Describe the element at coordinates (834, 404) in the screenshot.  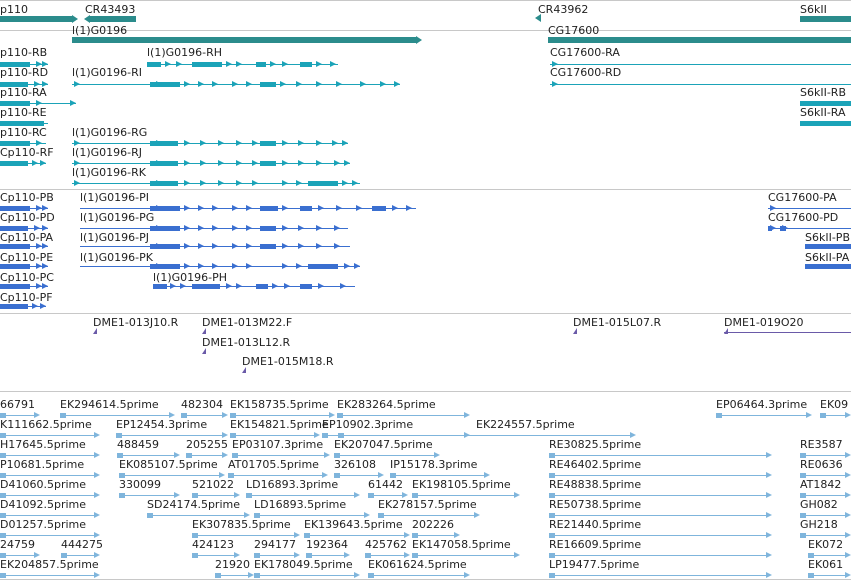
I see `feature-label: EK09` at that location.